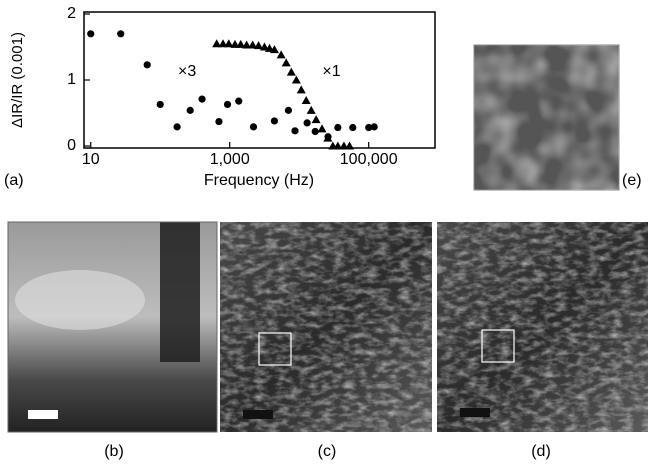  What do you see at coordinates (14, 180) in the screenshot?
I see `panel-label: (a)` at bounding box center [14, 180].